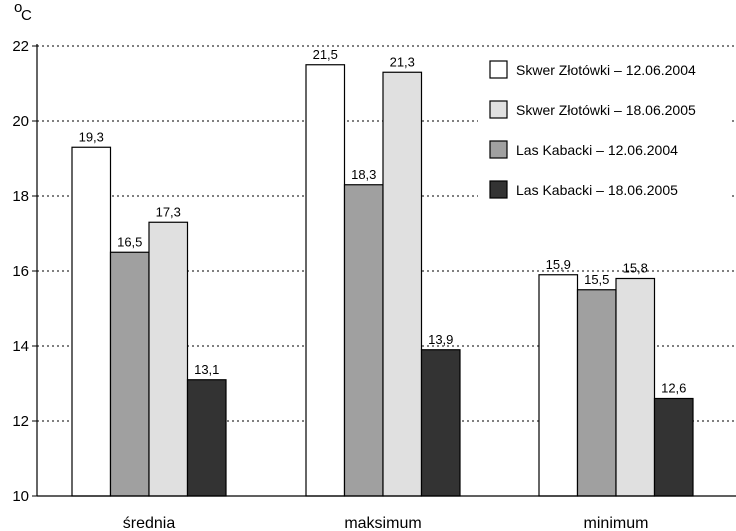 The image size is (736, 531). Describe the element at coordinates (149, 523) in the screenshot. I see `x-tick-label: średnia` at that location.